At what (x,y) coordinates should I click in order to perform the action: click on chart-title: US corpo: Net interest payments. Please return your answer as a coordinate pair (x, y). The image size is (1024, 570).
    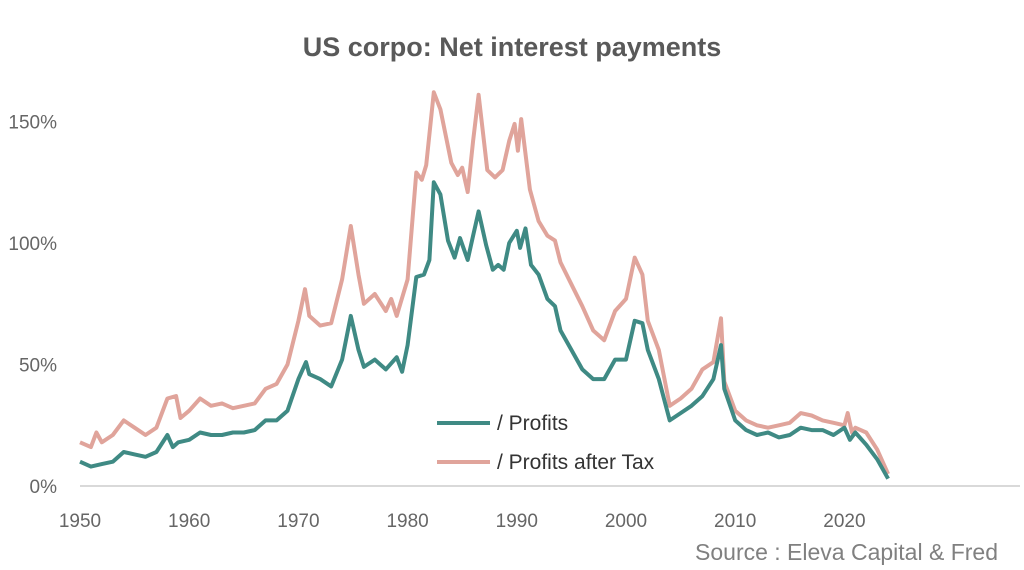
    Looking at the image, I should click on (512, 47).